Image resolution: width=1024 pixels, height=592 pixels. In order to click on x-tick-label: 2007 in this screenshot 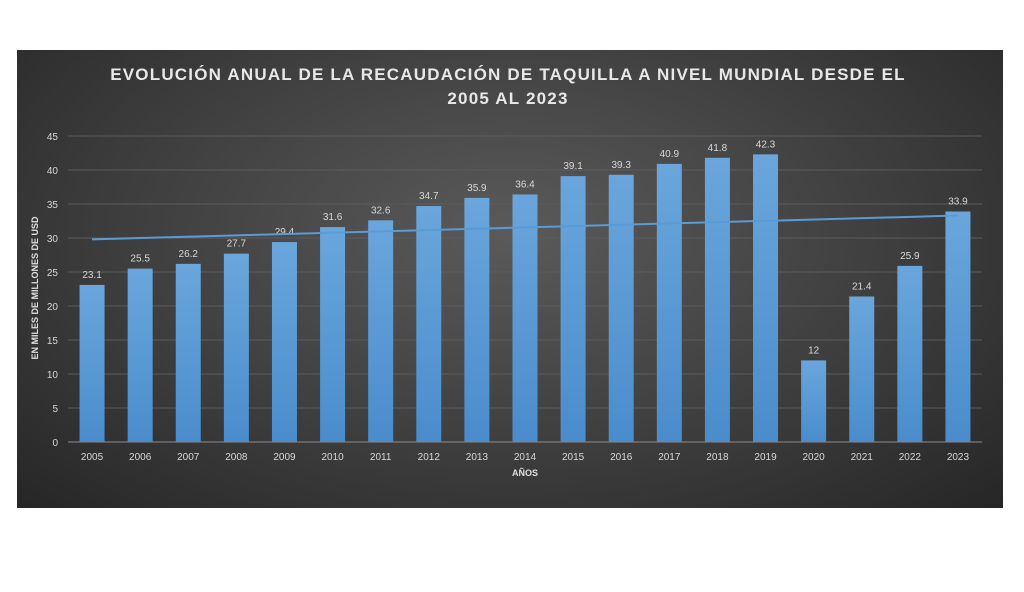, I will do `click(188, 457)`.